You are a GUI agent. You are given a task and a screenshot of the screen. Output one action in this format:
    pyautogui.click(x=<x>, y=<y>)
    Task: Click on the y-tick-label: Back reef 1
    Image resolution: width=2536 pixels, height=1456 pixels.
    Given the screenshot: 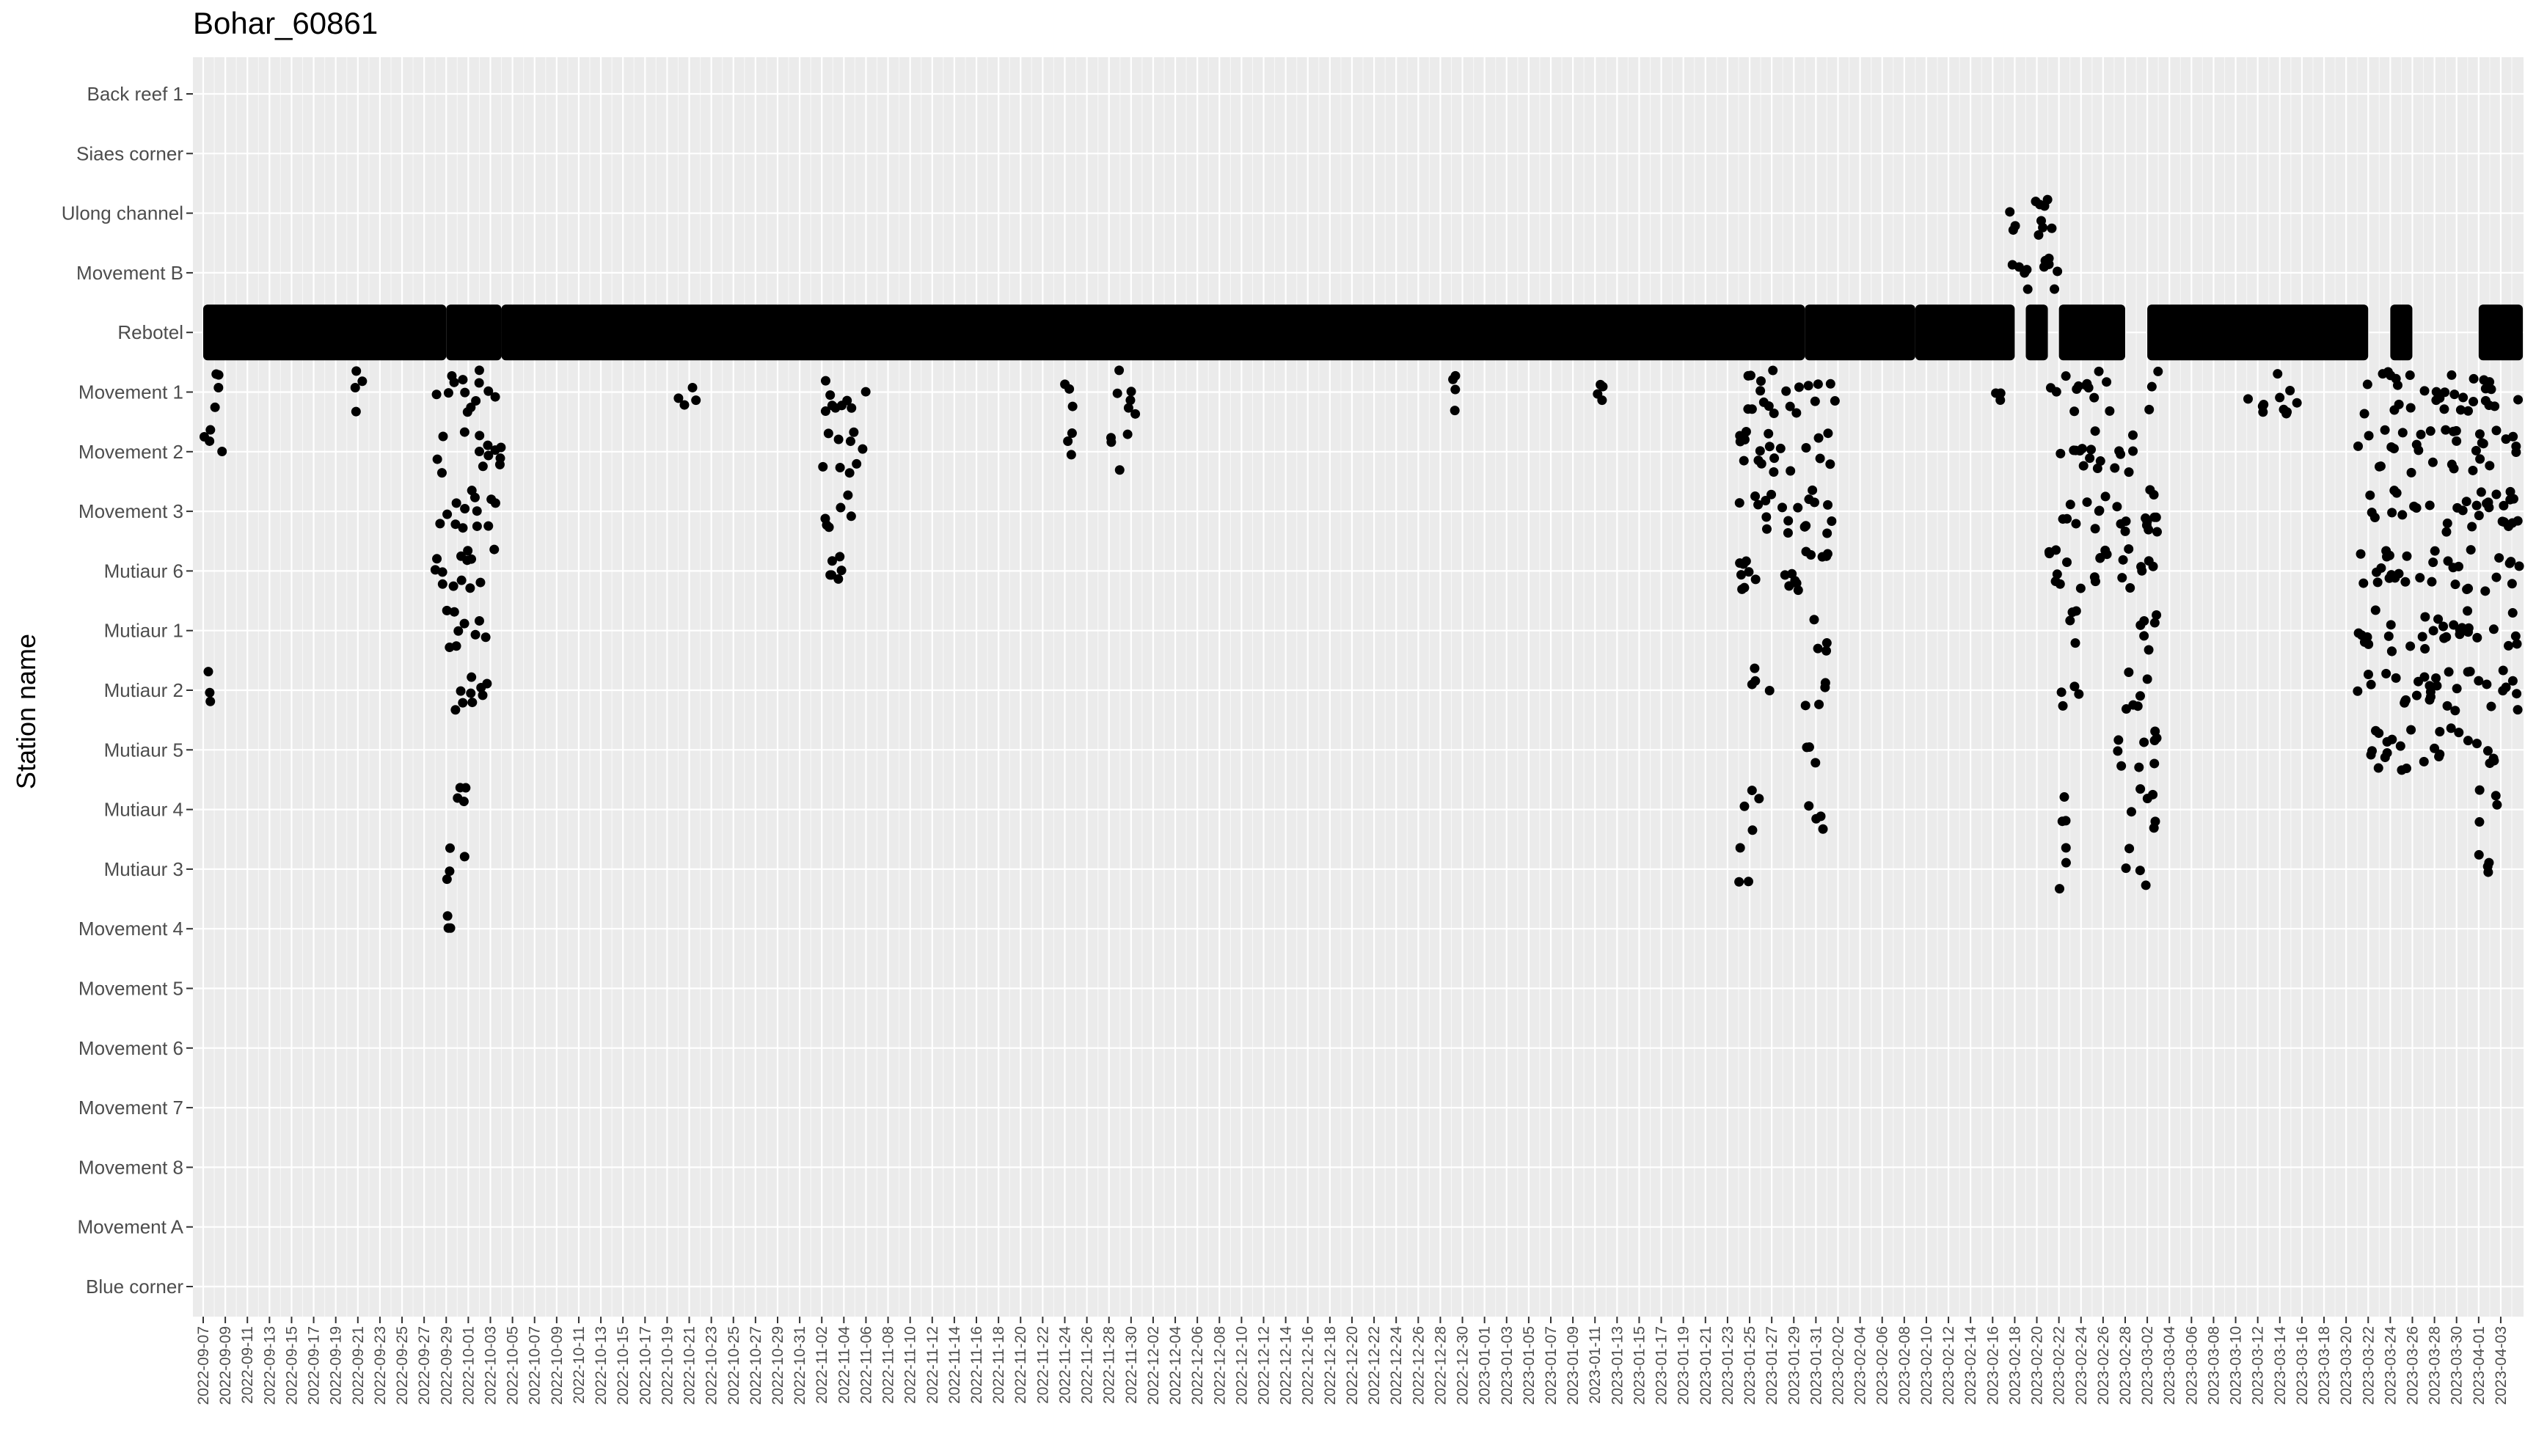 What is the action you would take?
    pyautogui.click(x=135, y=94)
    